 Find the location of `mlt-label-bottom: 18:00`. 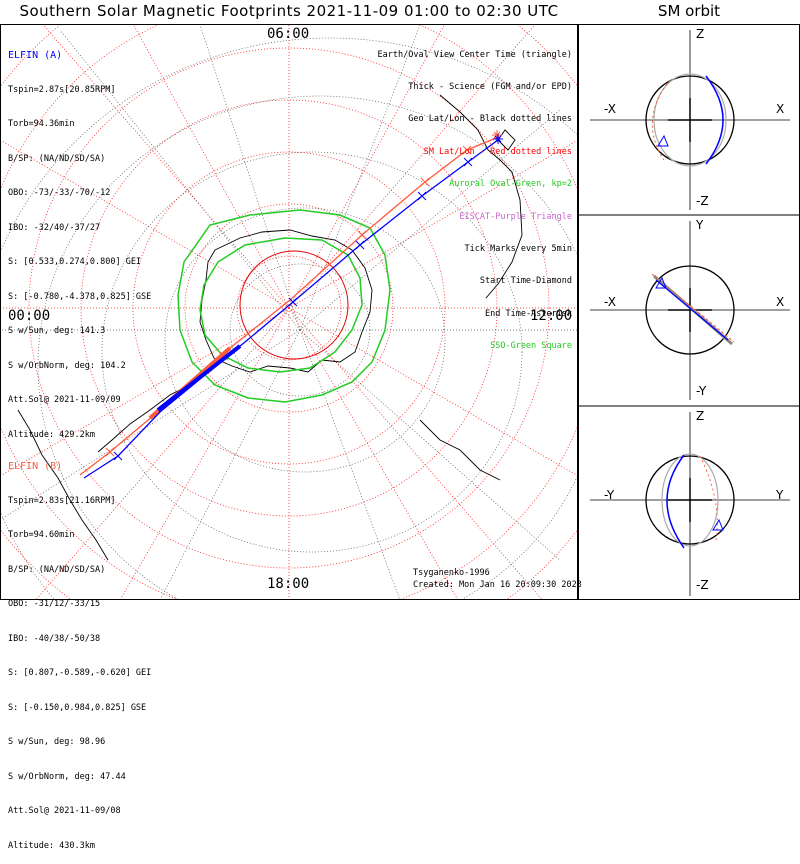

mlt-label-bottom: 18:00 is located at coordinates (288, 584).